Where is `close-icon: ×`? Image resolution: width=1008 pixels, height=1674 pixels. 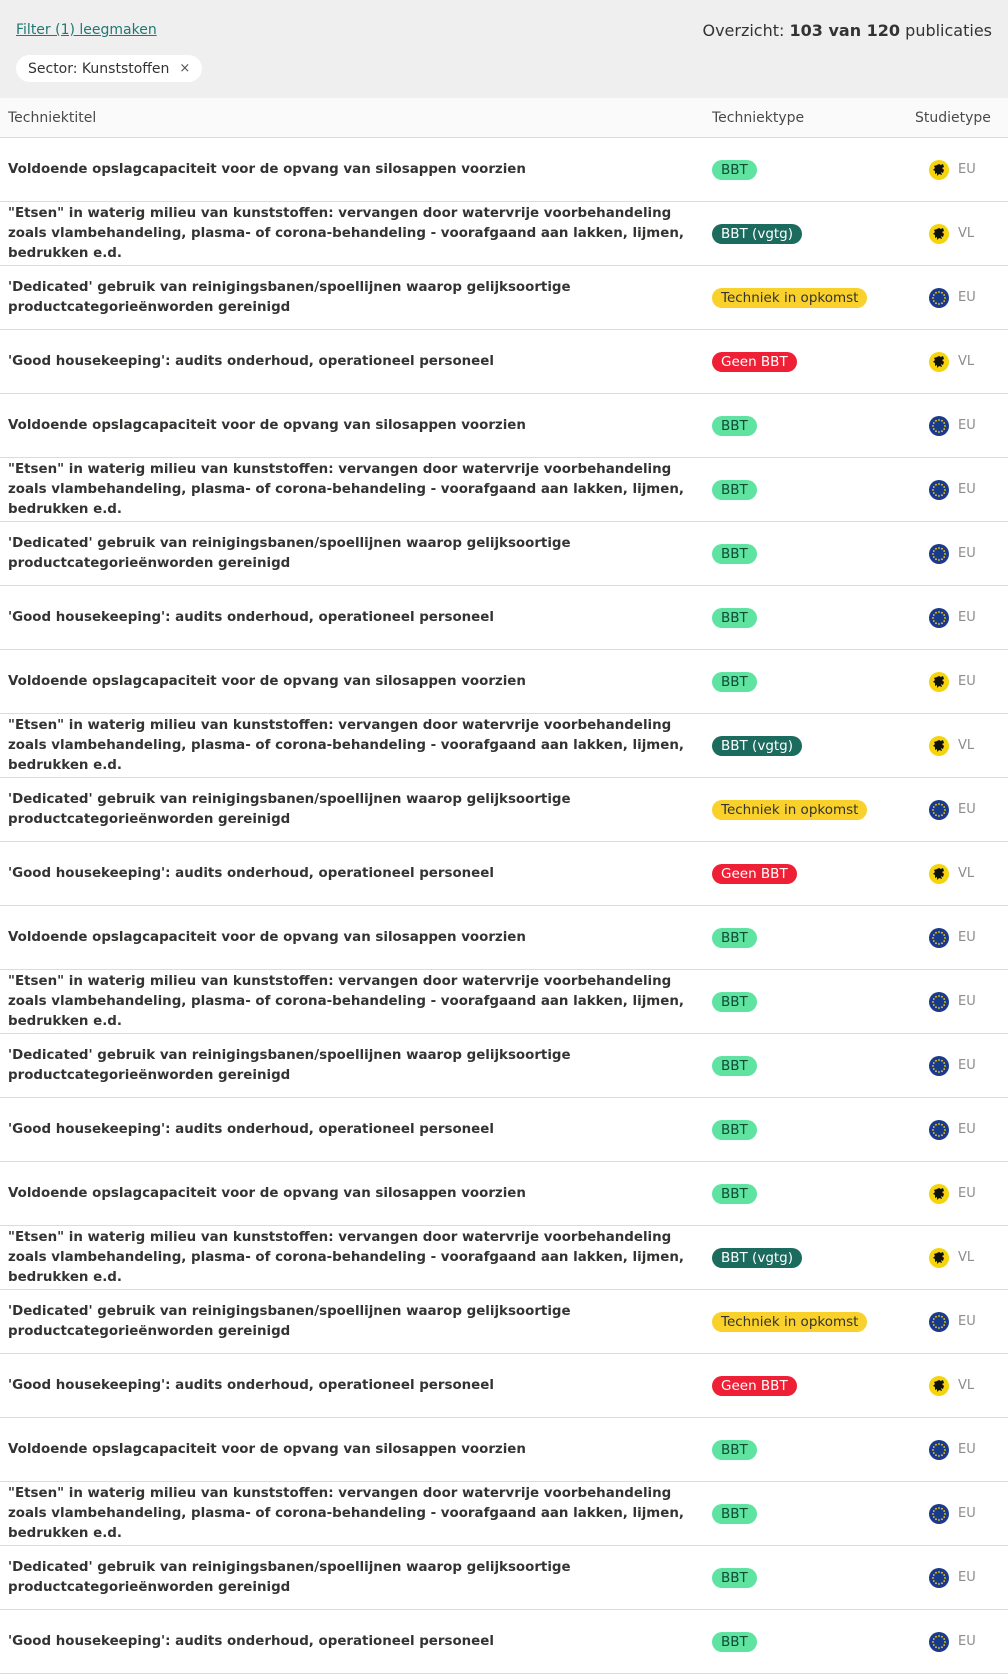 close-icon: × is located at coordinates (185, 68).